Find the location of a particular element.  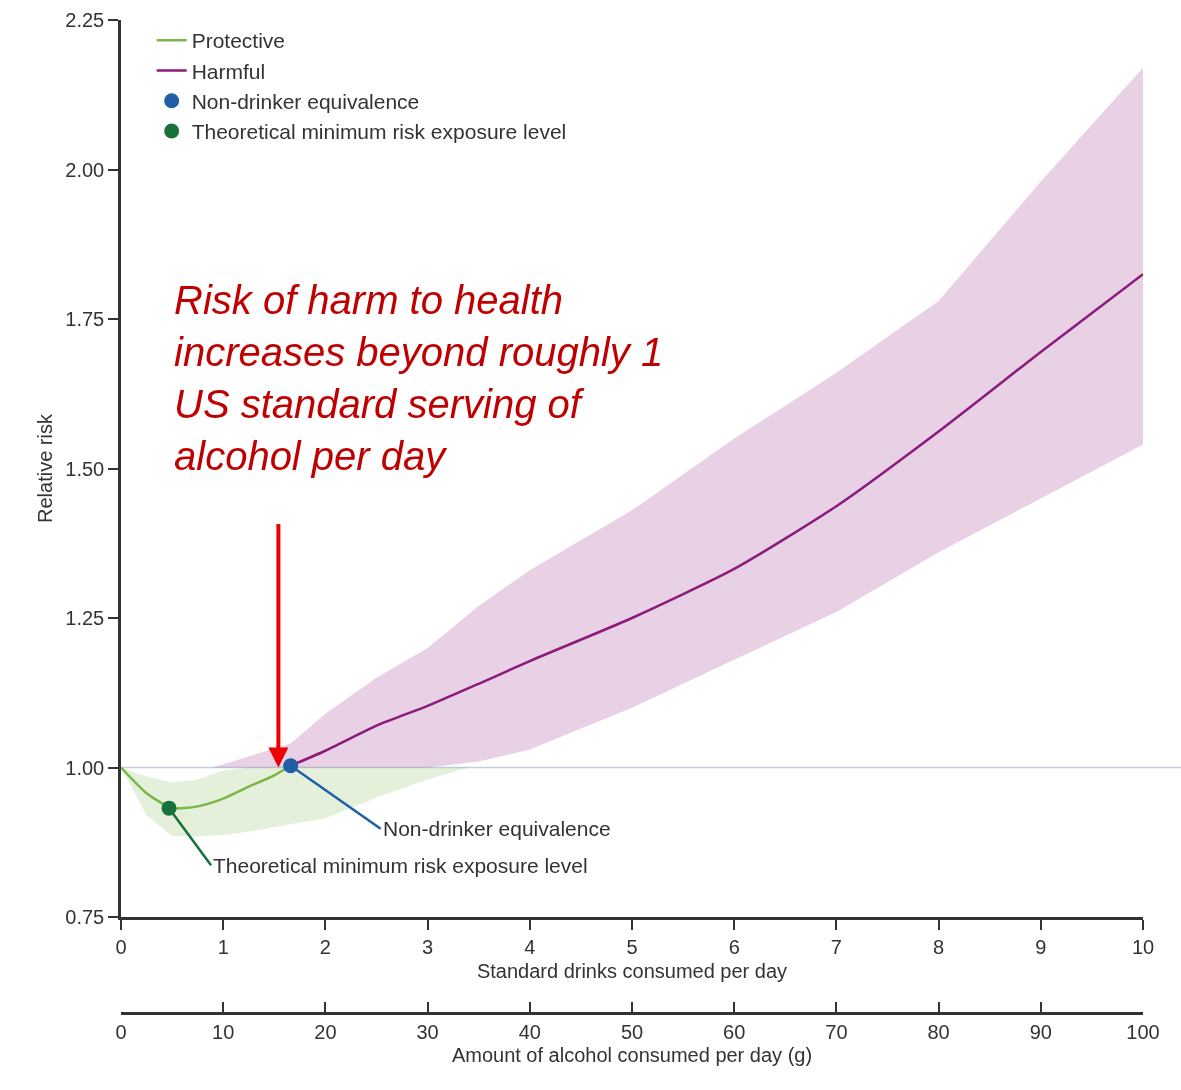

x2-tick-label: 60 is located at coordinates (734, 1031).